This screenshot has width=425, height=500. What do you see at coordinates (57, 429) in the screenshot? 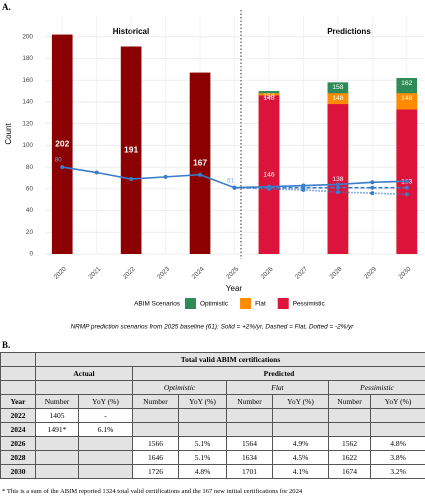
I see `table-cell: 1491*` at bounding box center [57, 429].